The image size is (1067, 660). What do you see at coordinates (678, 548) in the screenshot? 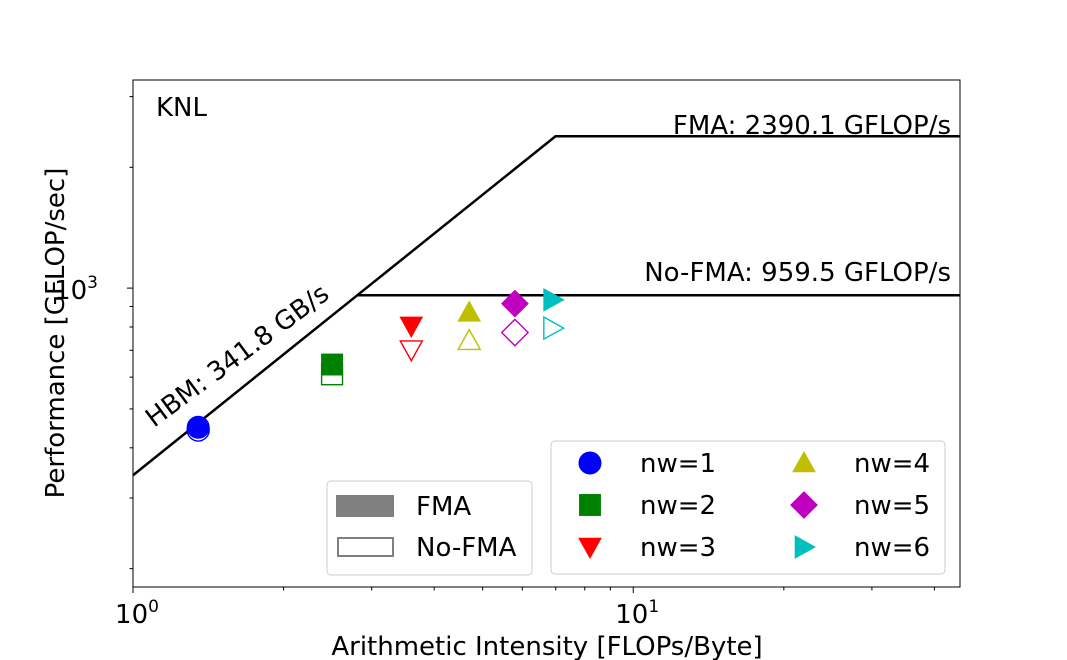
I see `legend-series-label: nw=3` at bounding box center [678, 548].